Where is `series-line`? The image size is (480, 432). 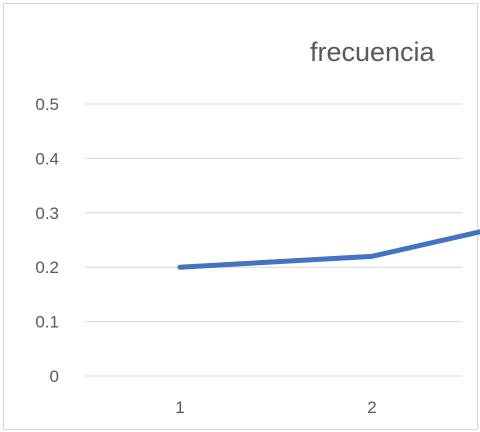
series-line is located at coordinates (328, 249).